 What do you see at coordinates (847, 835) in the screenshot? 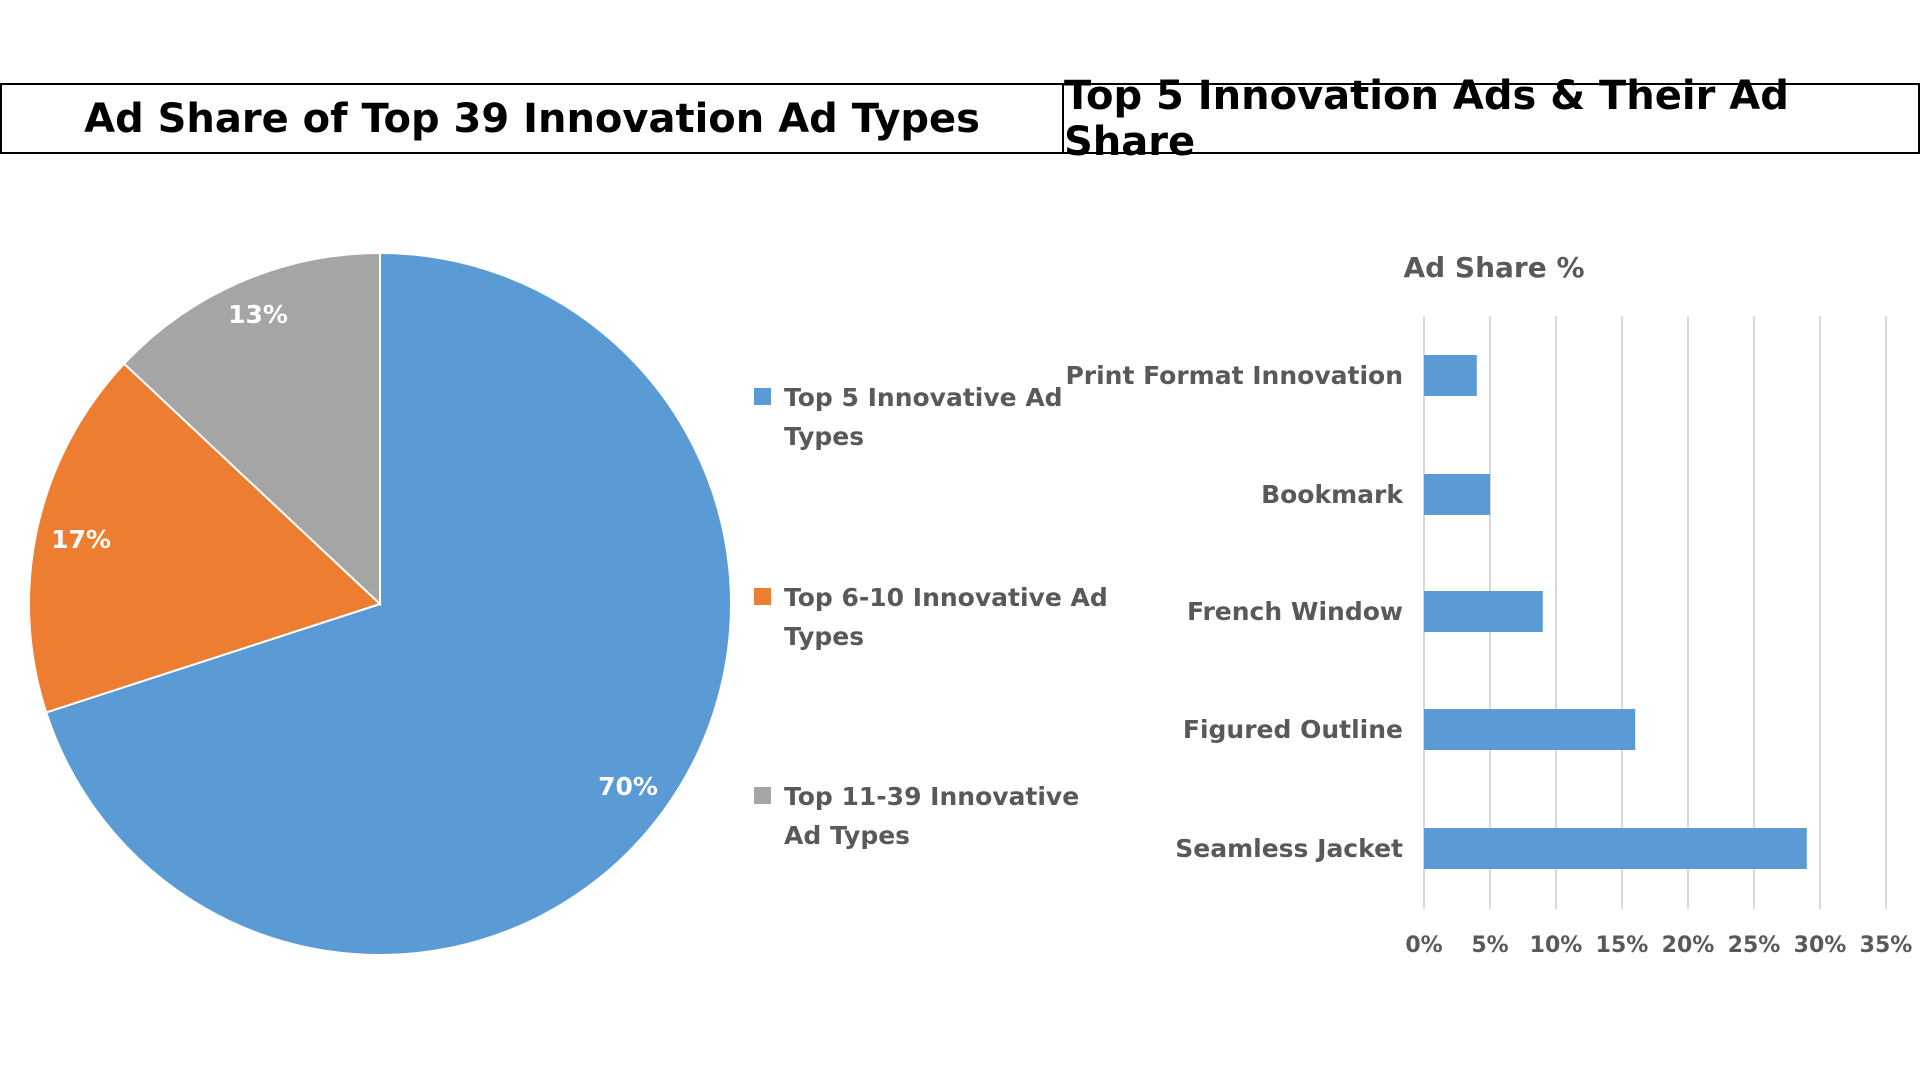
I see `legend-label: Ad Types` at bounding box center [847, 835].